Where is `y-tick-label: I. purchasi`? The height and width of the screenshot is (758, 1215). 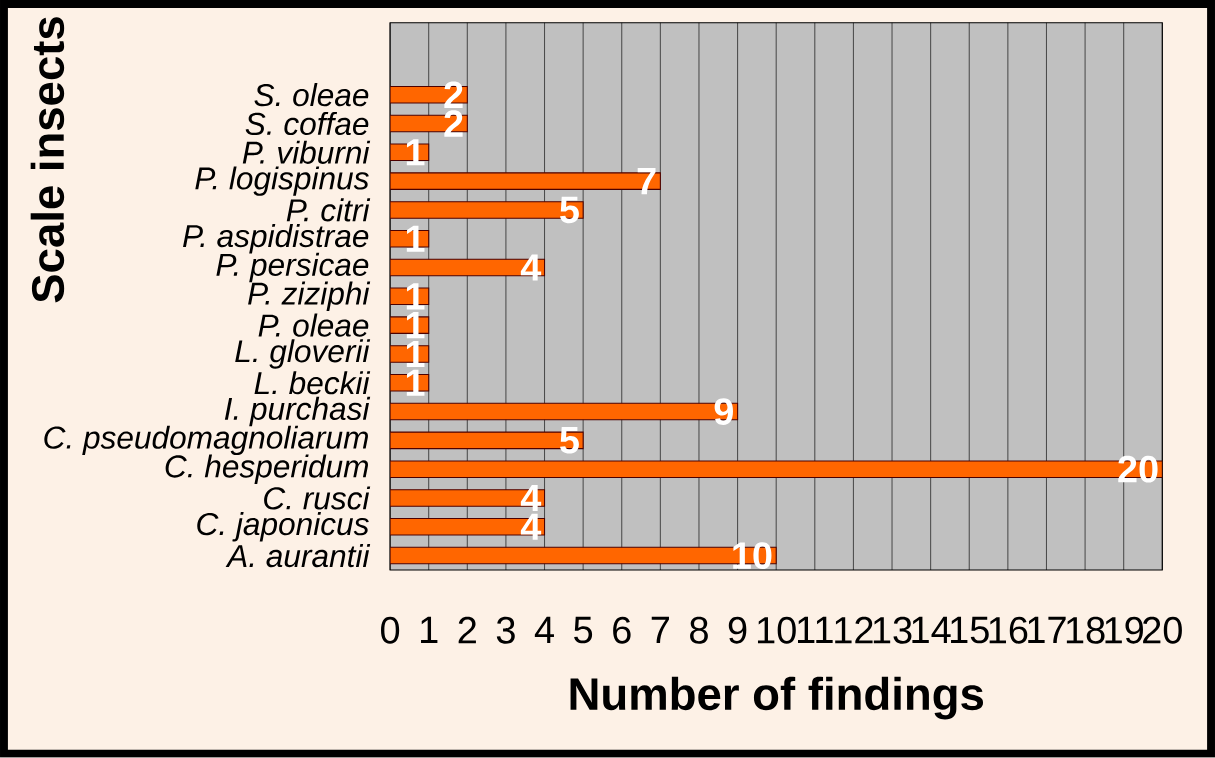
y-tick-label: I. purchasi is located at coordinates (297, 412).